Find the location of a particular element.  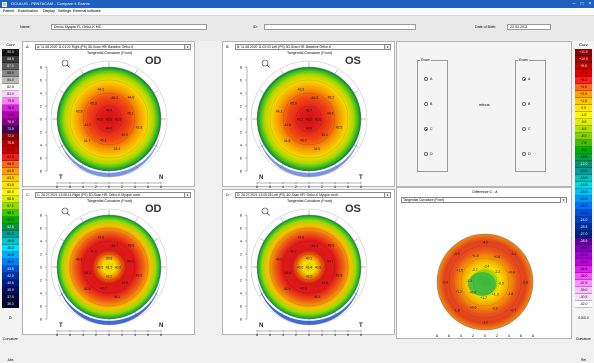

menu-patient: Patient is located at coordinates (9, 11).